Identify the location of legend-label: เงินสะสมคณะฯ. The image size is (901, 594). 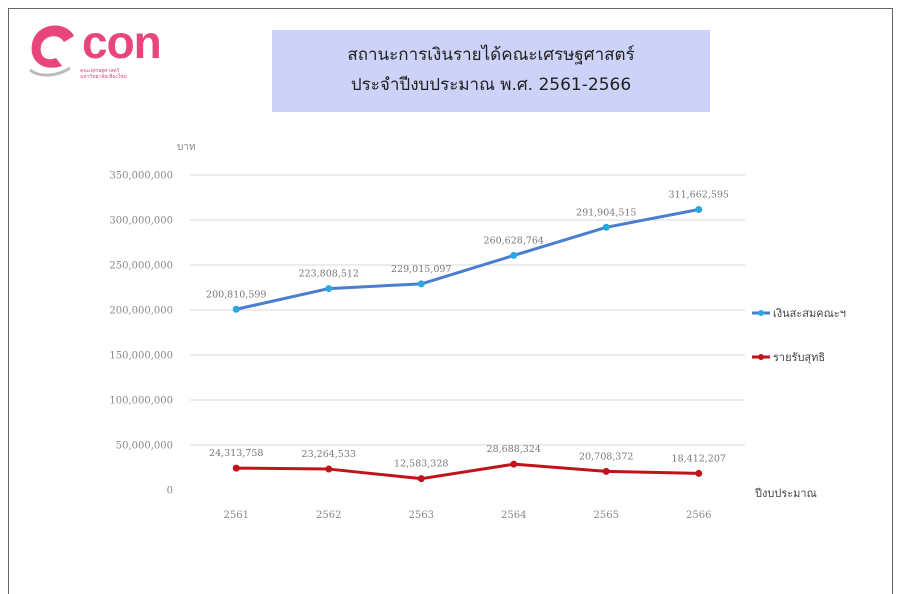
(809, 313).